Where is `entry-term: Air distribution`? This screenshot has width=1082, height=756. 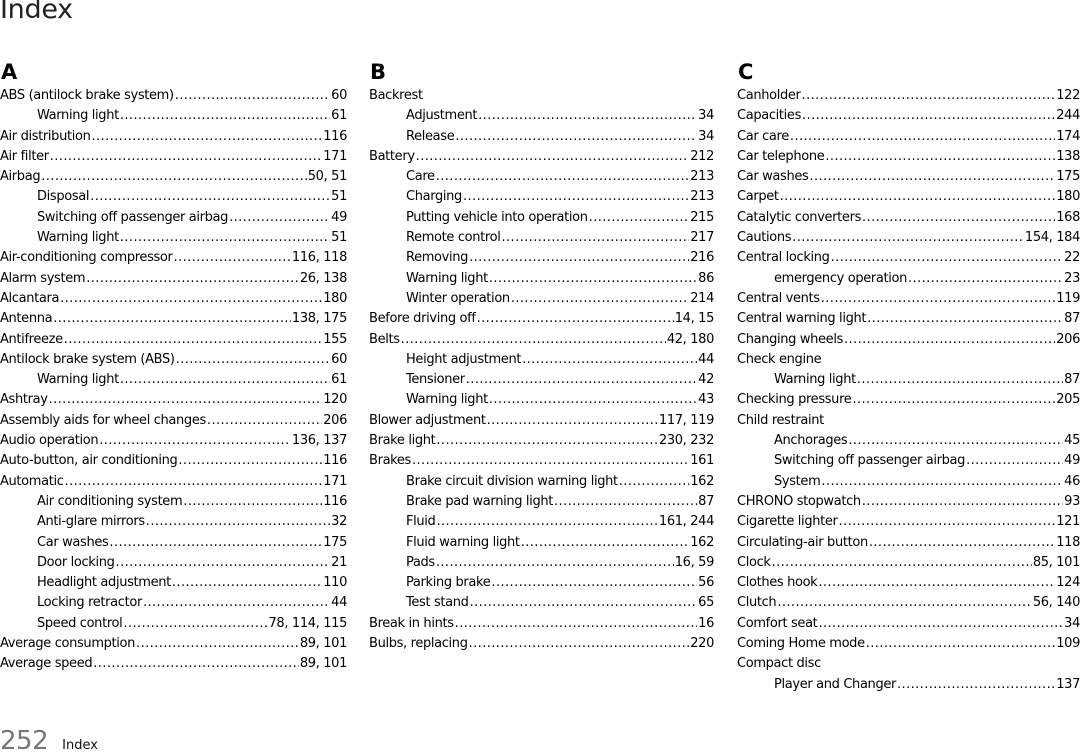
entry-term: Air distribution is located at coordinates (45, 136).